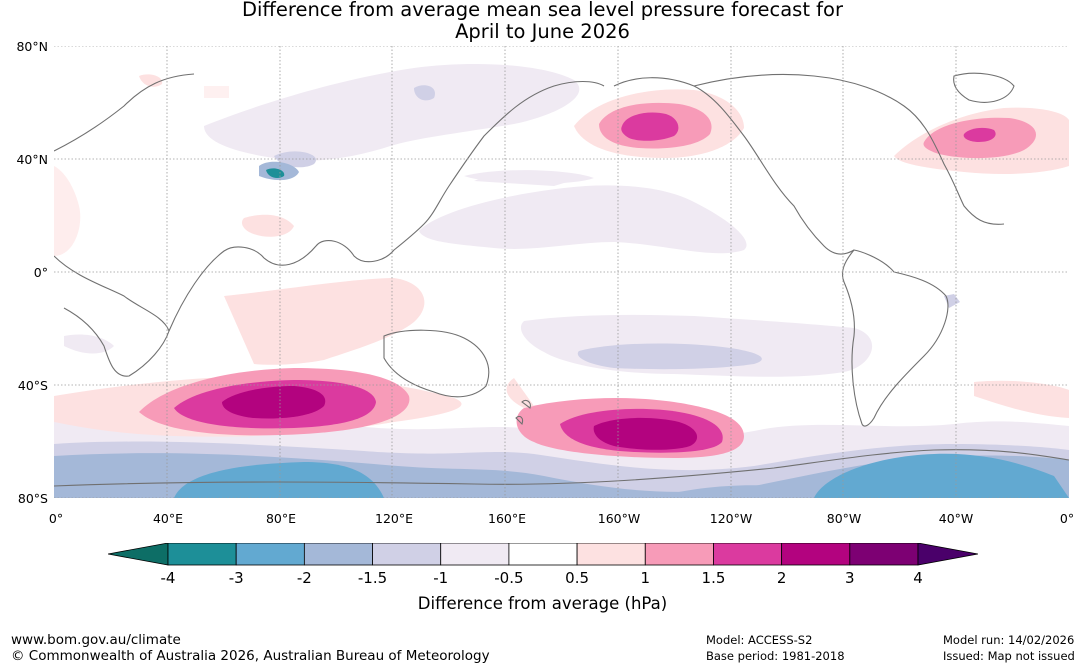 The image size is (1085, 667). I want to click on colorbar-tick-label: 4, so click(918, 578).